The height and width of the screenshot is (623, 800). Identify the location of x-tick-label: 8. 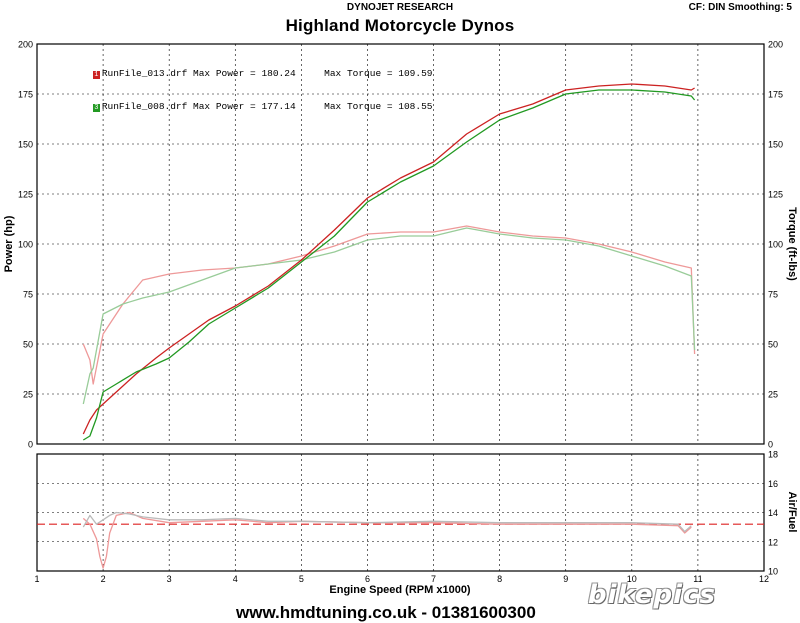
(499, 579).